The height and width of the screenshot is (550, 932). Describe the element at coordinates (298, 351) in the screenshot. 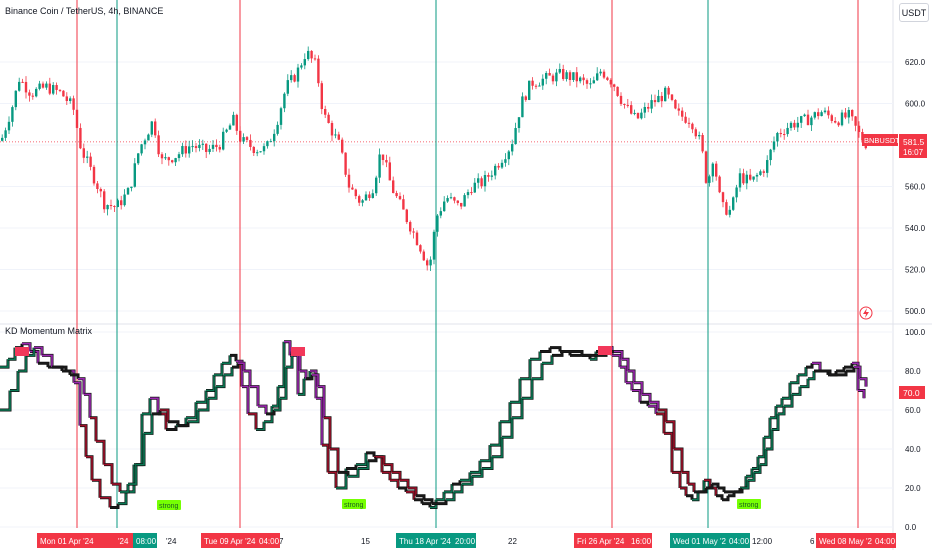

I see `peak-marker` at that location.